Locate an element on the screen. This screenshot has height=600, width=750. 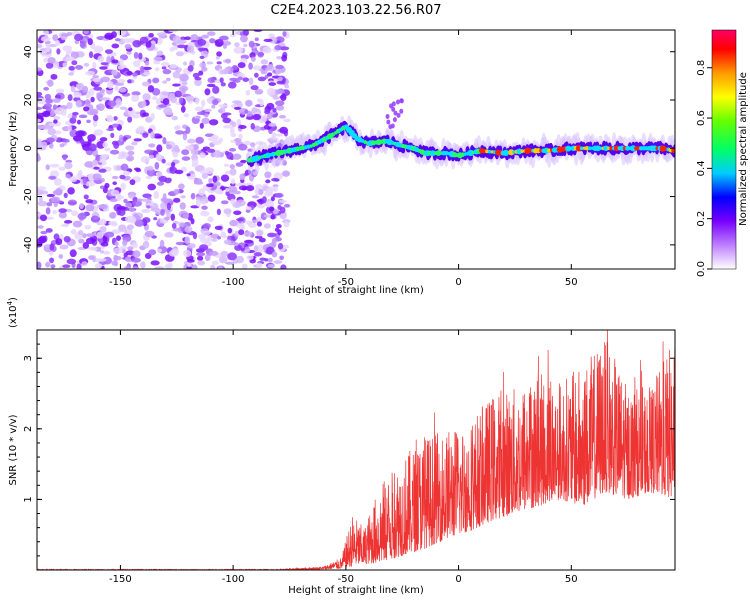
snr-x-label: Height of straight line (km) is located at coordinates (356, 590).